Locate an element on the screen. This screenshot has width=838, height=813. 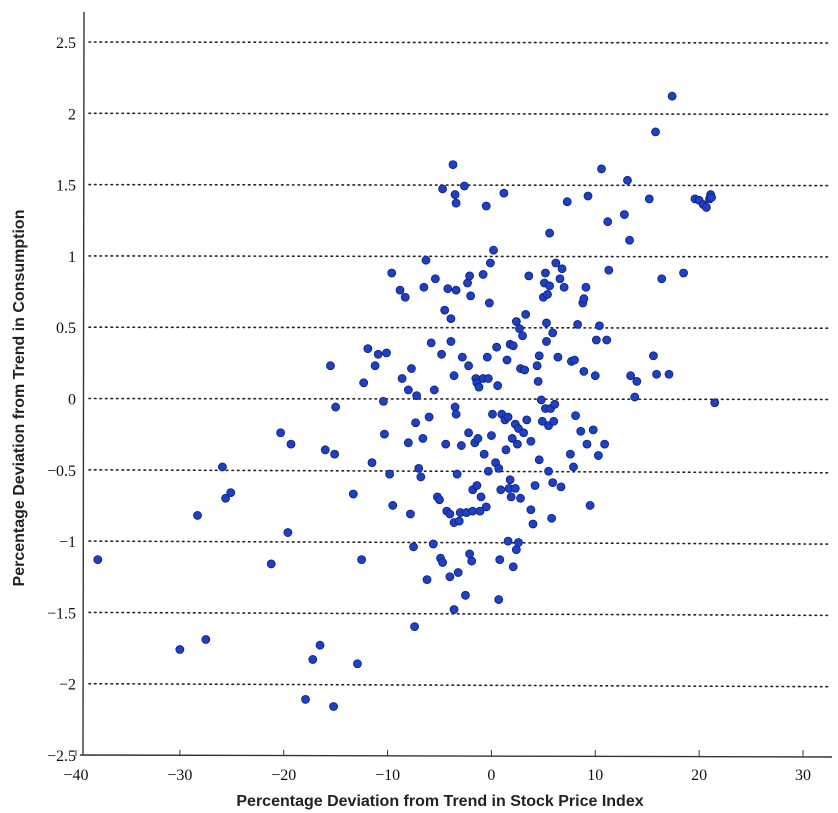
y-tick-label: 0 is located at coordinates (72, 400).